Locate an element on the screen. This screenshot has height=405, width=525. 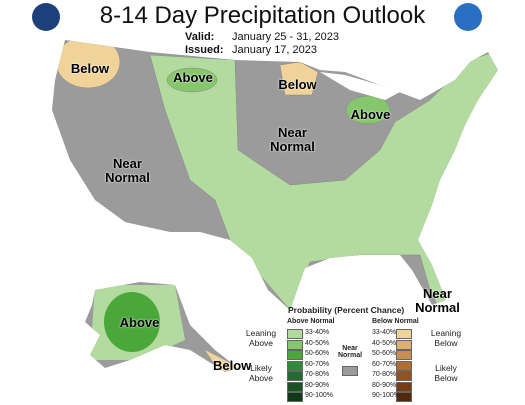
above-level: 90-100% is located at coordinates (319, 395).